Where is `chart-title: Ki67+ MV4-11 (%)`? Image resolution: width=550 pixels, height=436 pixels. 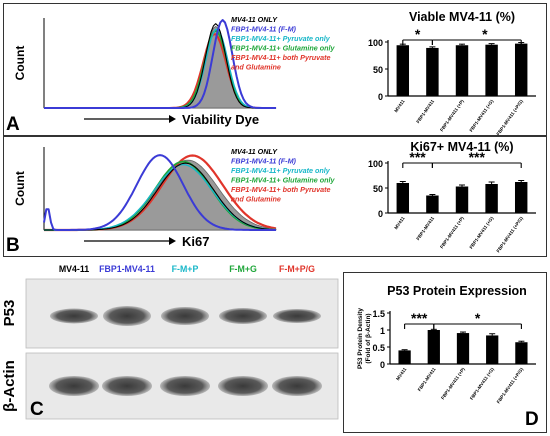
chart-title: Ki67+ MV4-11 (%) is located at coordinates (461, 147).